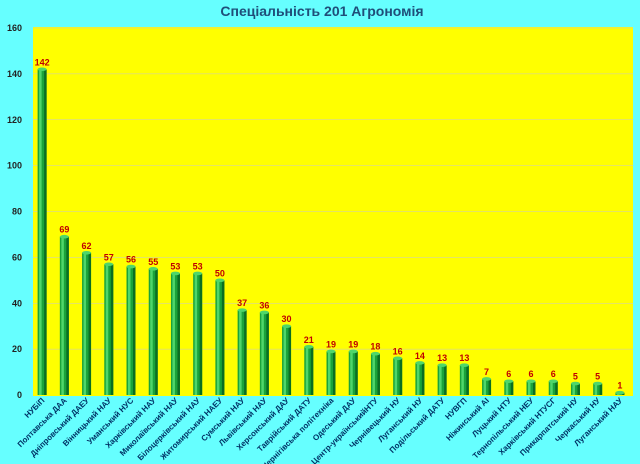 The width and height of the screenshot is (640, 464). Describe the element at coordinates (109, 257) in the screenshot. I see `value-label: 57` at that location.